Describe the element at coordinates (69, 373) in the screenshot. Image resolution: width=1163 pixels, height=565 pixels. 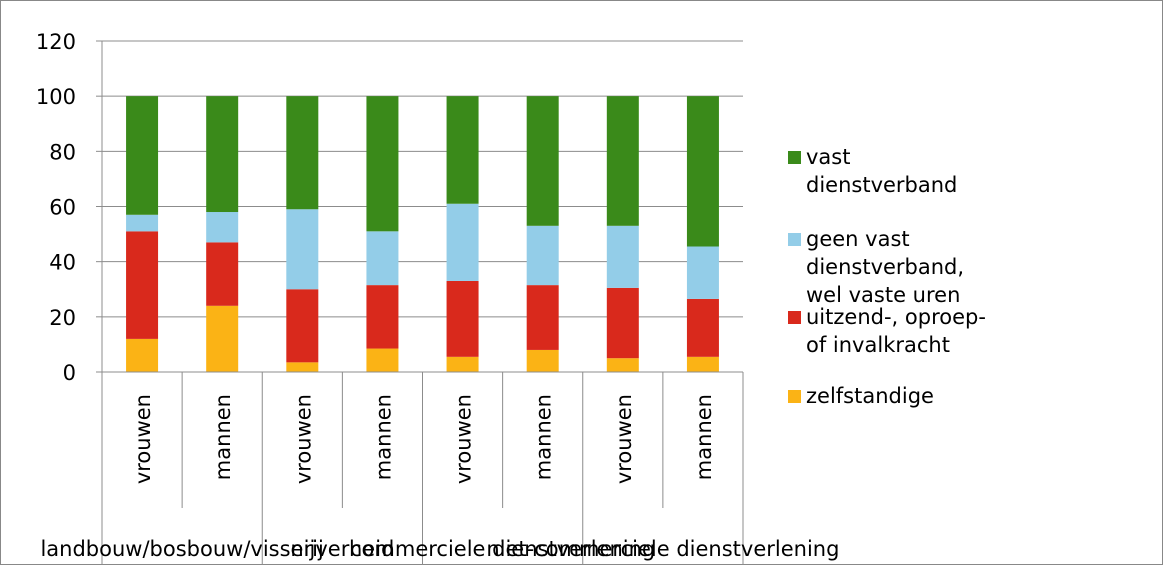
I see `y-tick-label: 0` at that location.